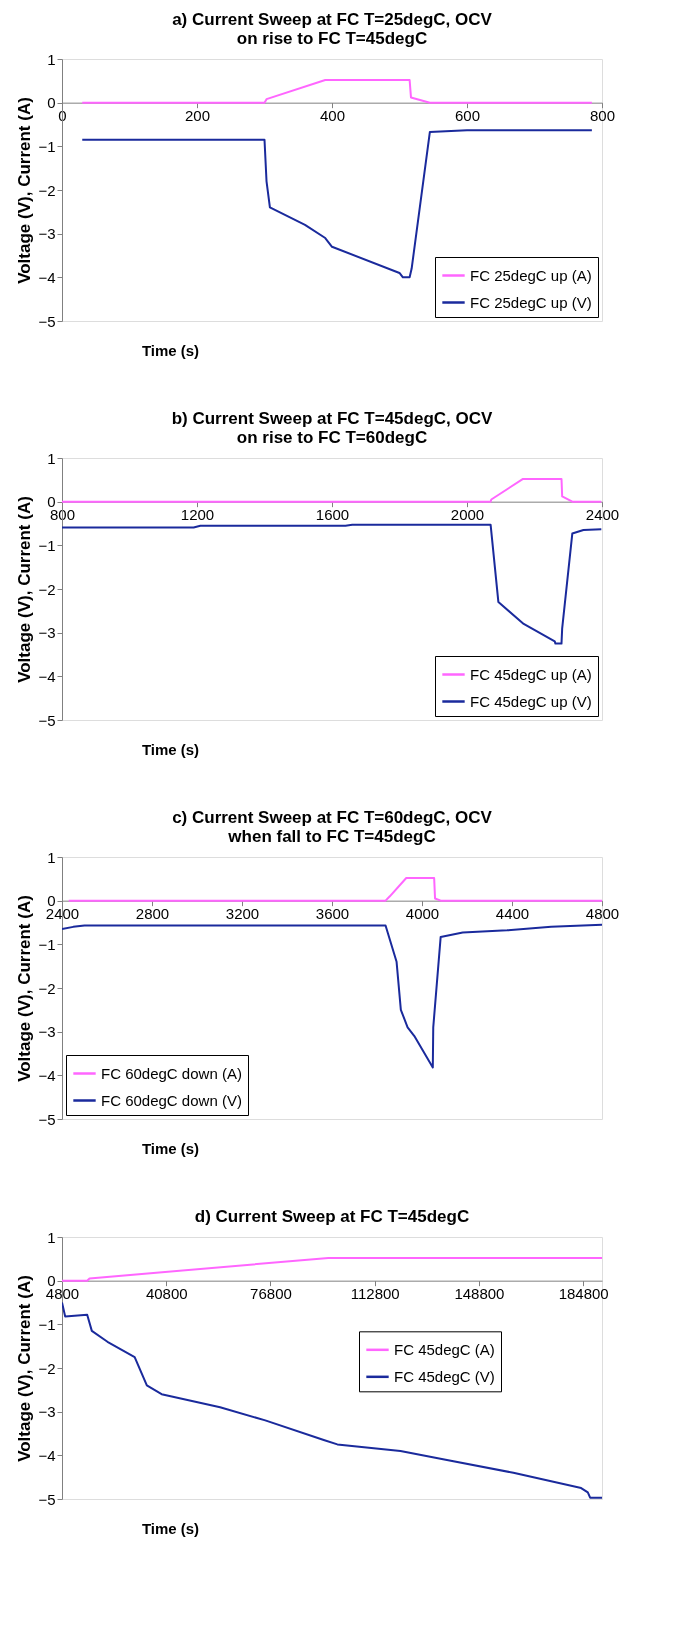  Describe the element at coordinates (602, 515) in the screenshot. I see `x-tick-label: 2400` at that location.